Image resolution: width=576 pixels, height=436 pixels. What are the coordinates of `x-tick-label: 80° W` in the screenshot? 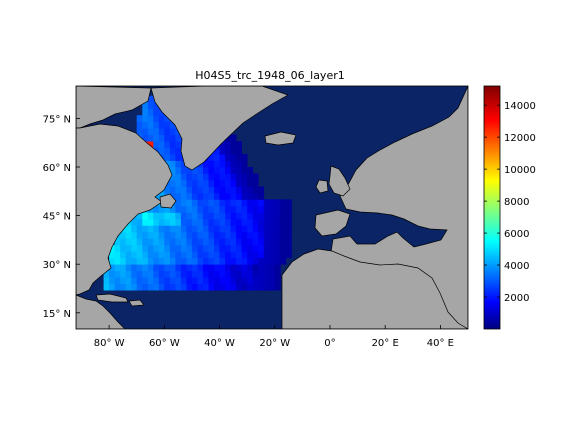 It's located at (109, 343).